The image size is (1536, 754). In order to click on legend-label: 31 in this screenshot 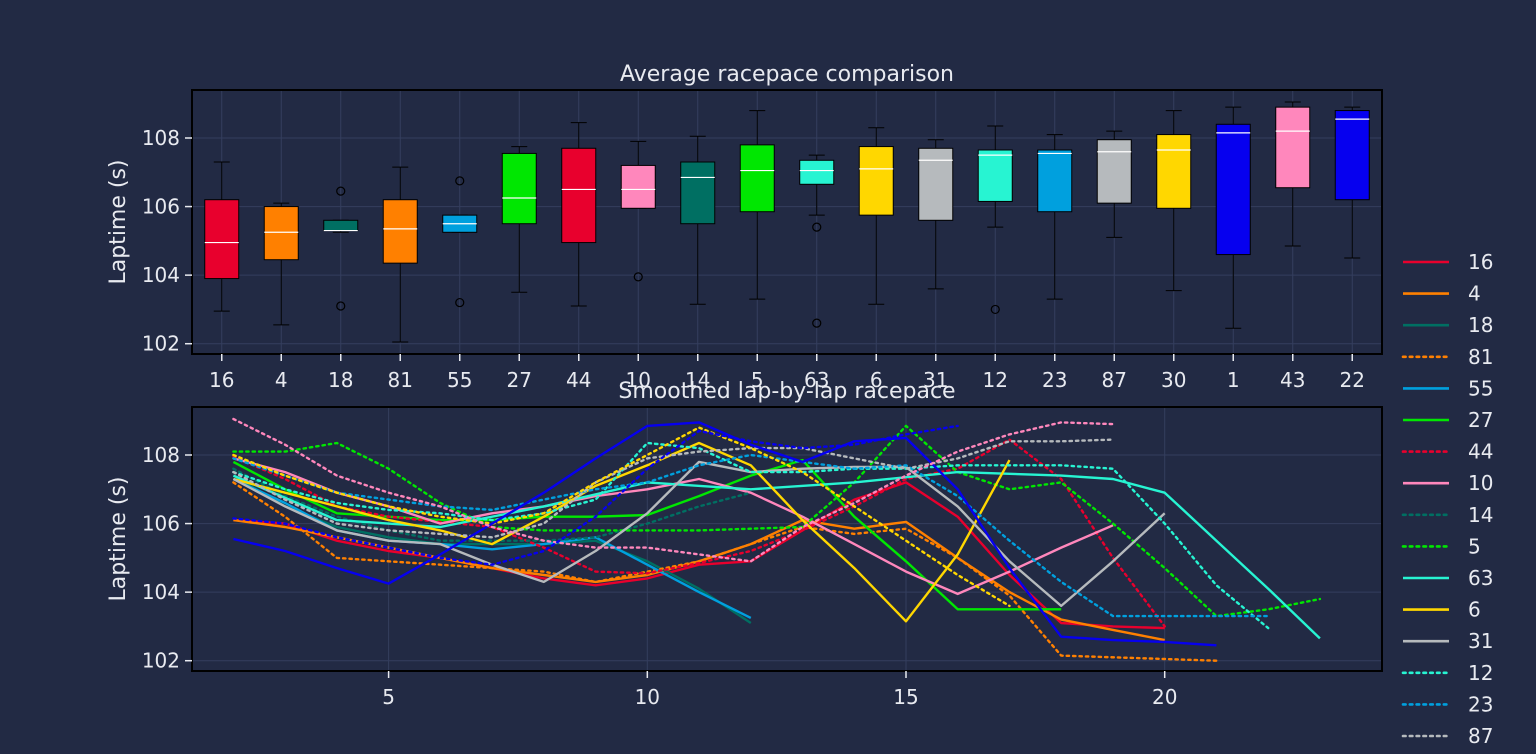, I will do `click(1480, 641)`.